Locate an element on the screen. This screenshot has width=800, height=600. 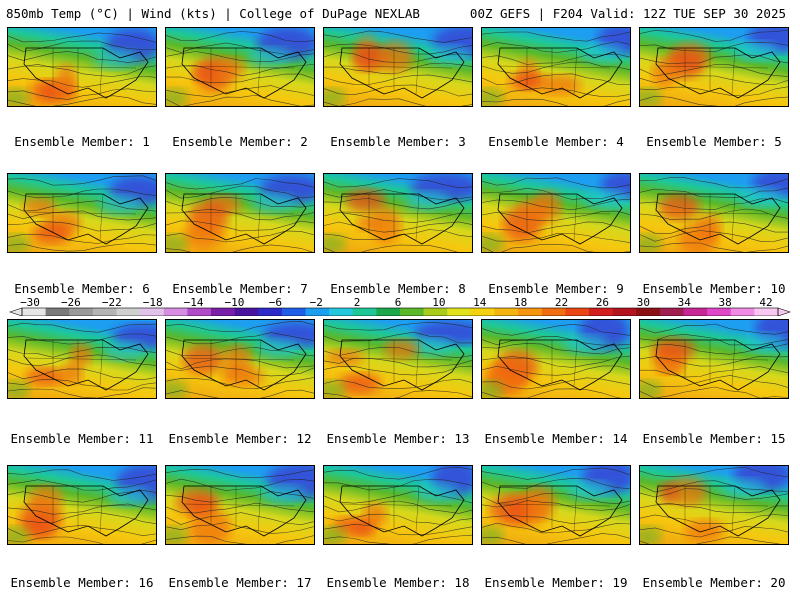
colorbar-frame is located at coordinates (400, 311).